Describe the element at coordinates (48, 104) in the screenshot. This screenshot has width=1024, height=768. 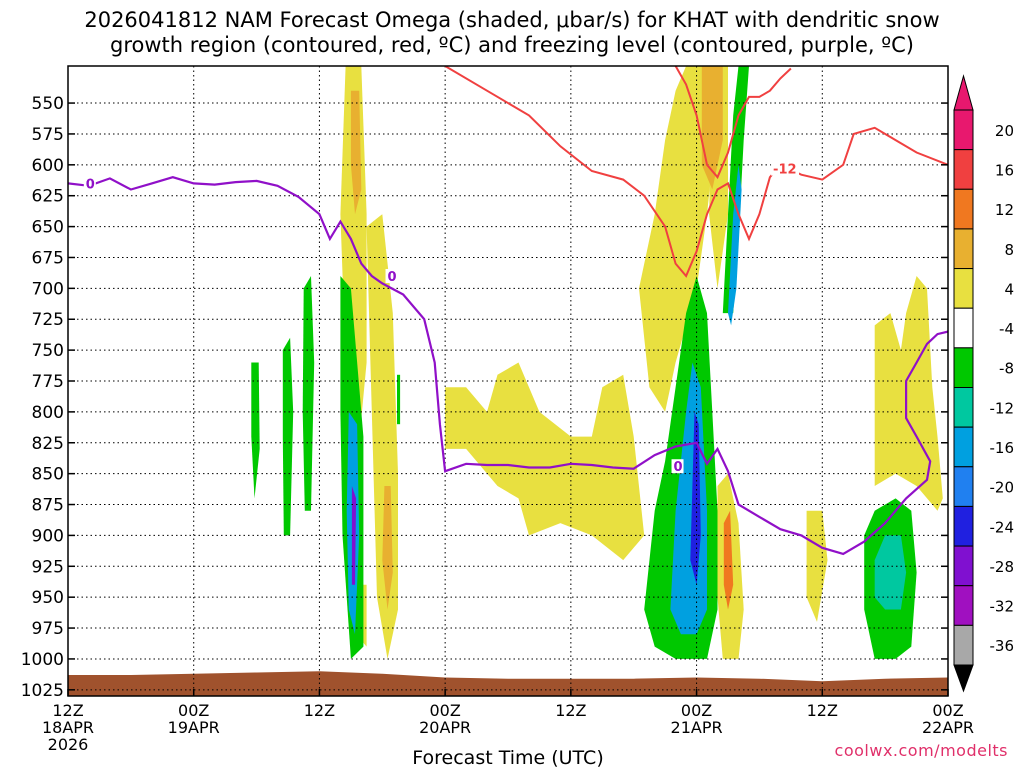
I see `y-tick-label-550: 550` at that location.